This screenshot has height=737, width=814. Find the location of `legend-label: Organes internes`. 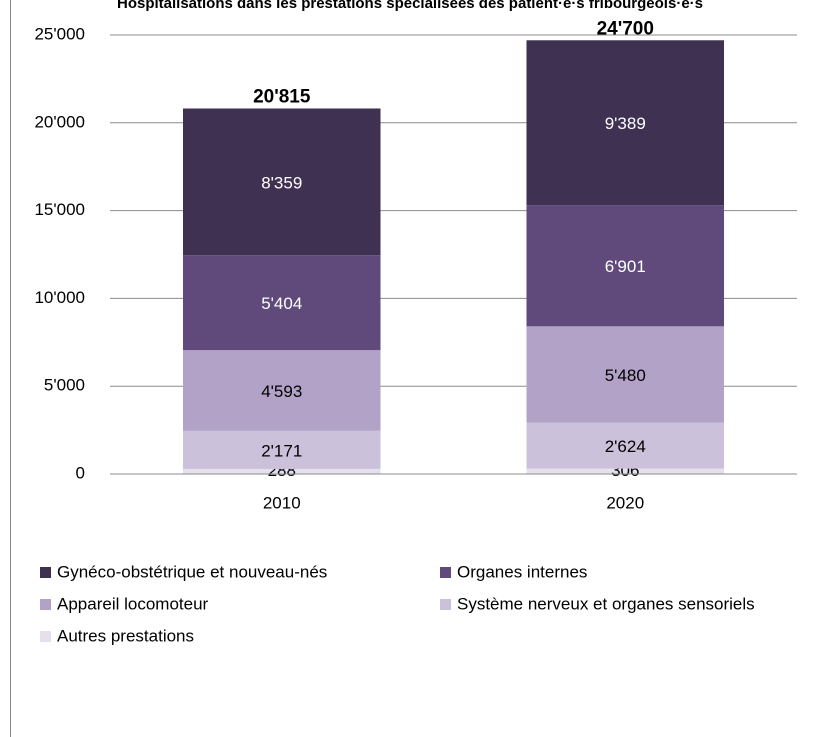

legend-label: Organes internes is located at coordinates (522, 571).